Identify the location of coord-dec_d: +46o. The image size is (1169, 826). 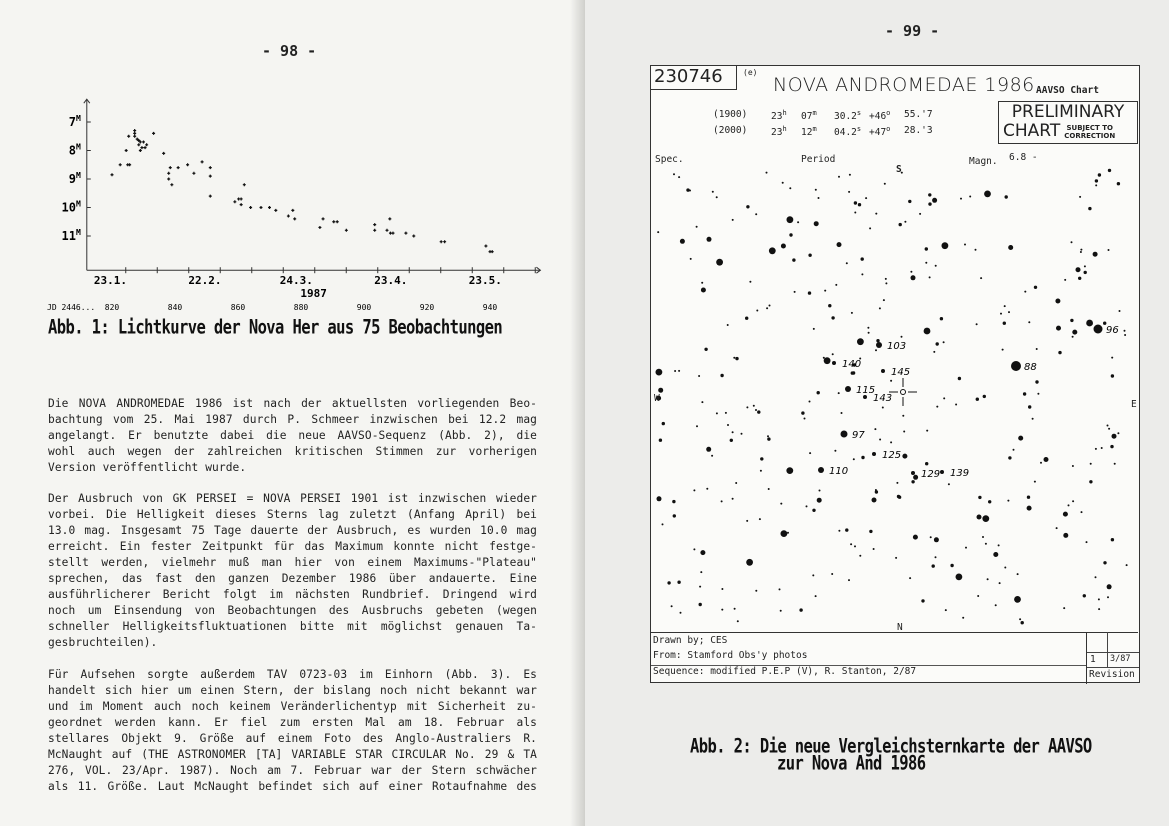
(879, 115).